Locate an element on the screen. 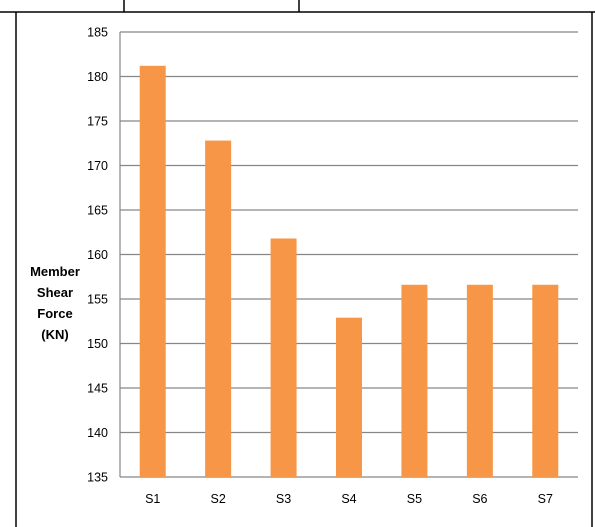  y-axis-label: Member Shear Force (KN) is located at coordinates (55, 303).